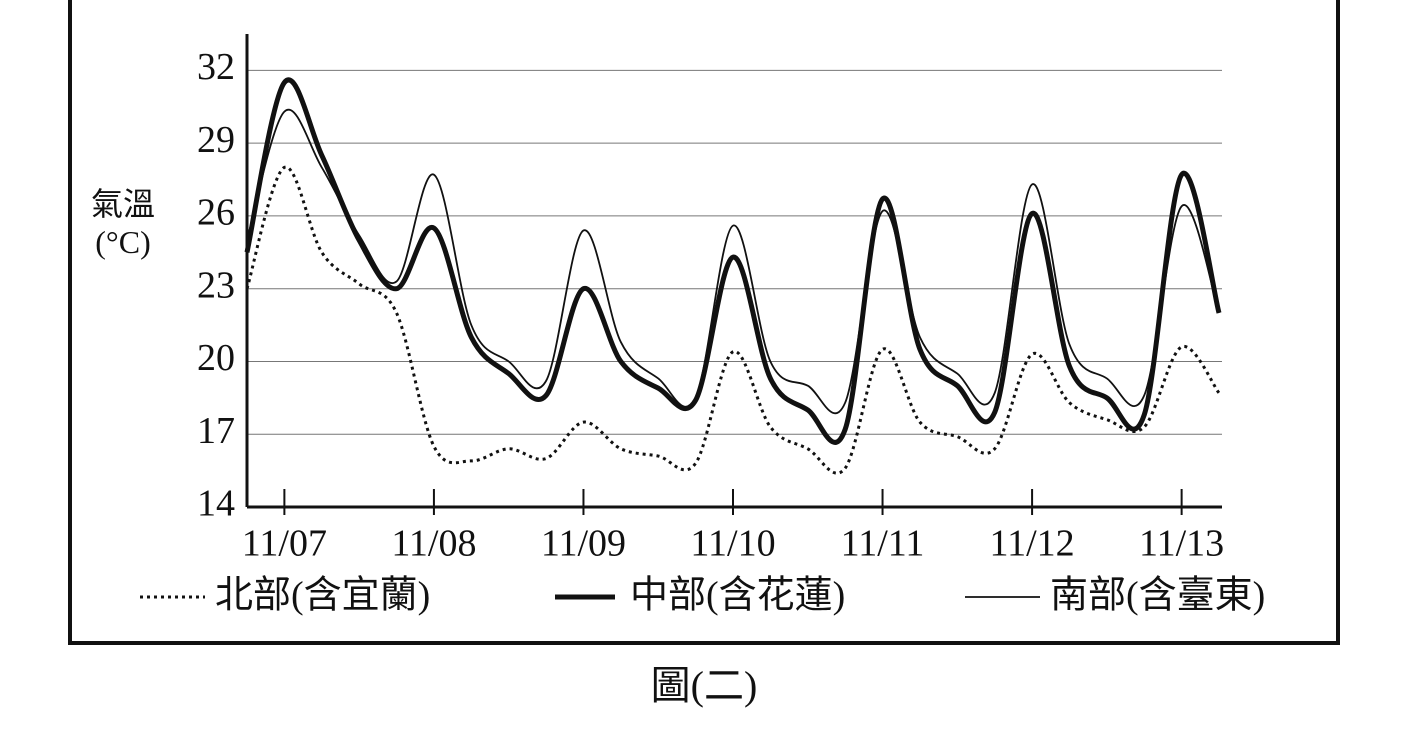 This screenshot has height=750, width=1420. I want to click on y-tick-label: 14, so click(216, 504).